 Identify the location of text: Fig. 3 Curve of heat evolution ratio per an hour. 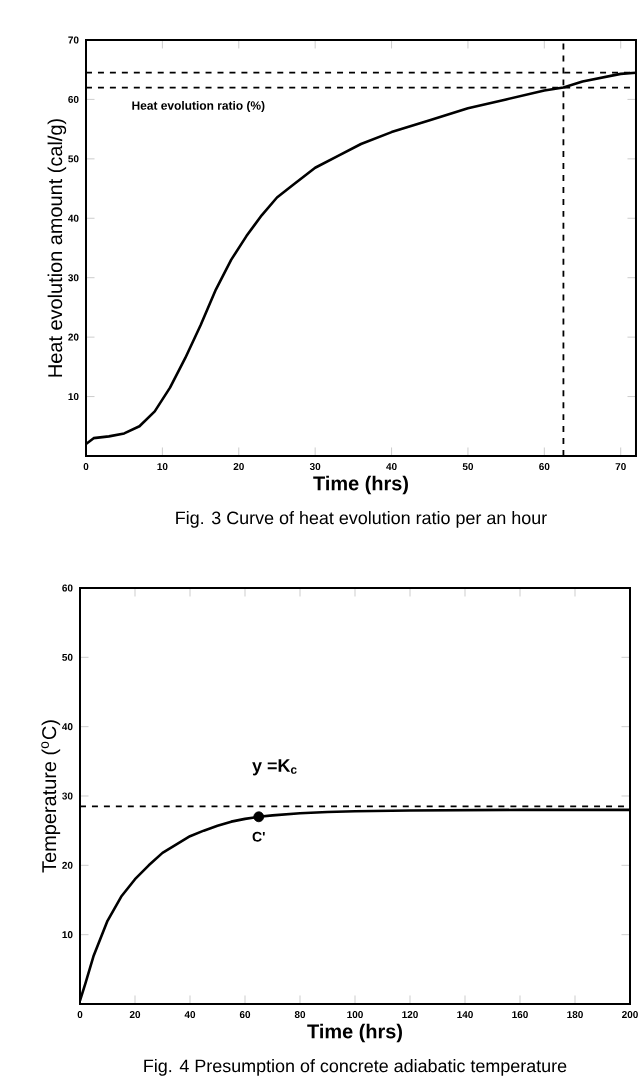
(361, 519).